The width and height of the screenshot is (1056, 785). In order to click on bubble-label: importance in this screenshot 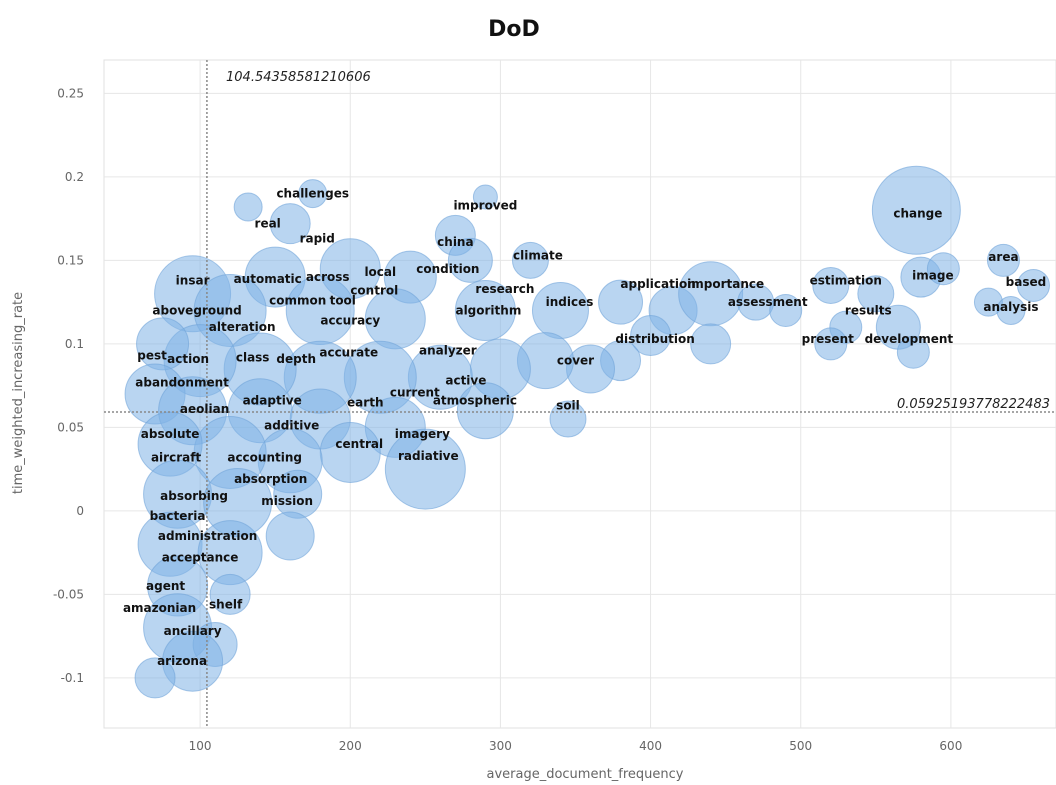, I will do `click(725, 284)`.